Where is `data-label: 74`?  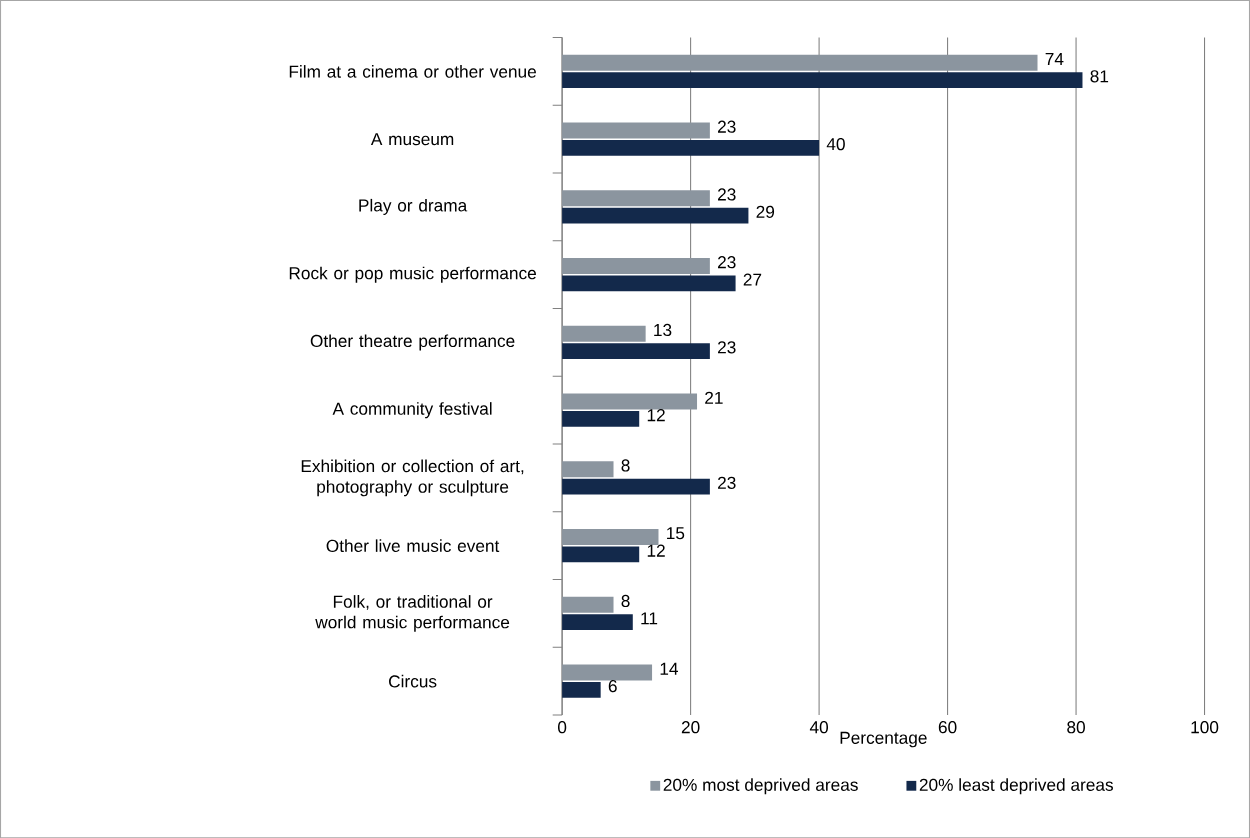 data-label: 74 is located at coordinates (1054, 58).